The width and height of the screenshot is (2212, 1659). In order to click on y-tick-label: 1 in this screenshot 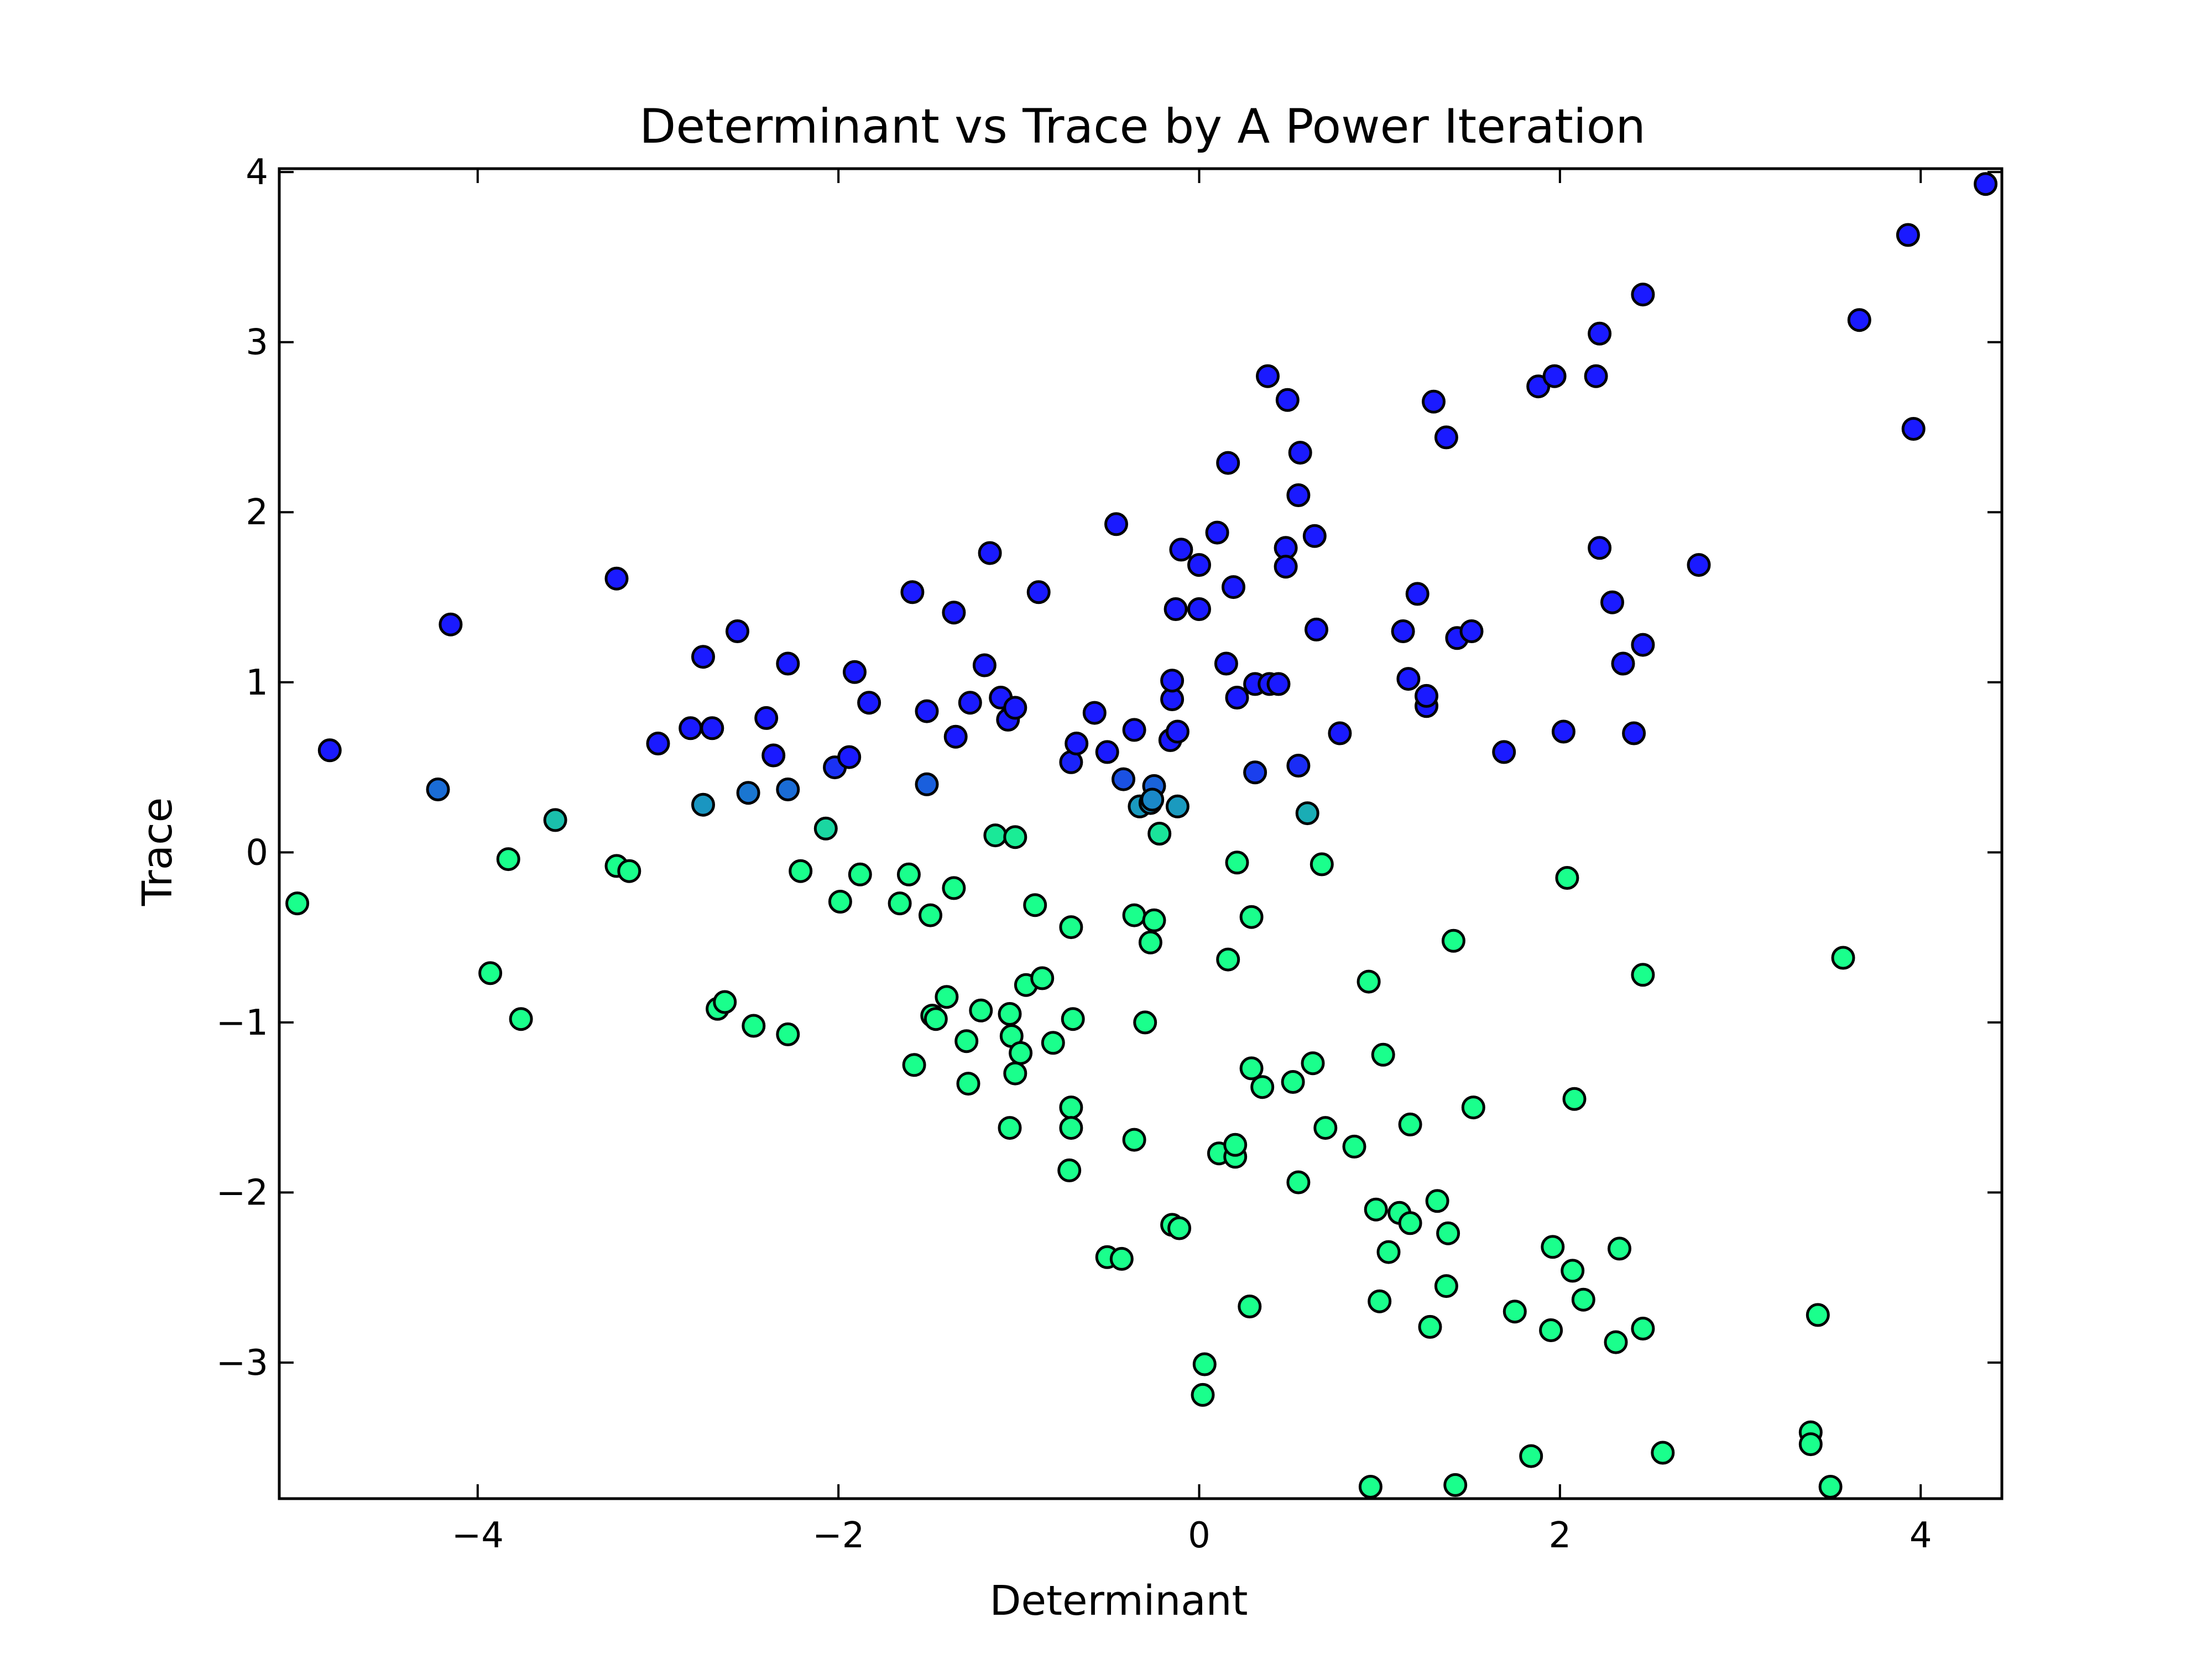, I will do `click(257, 683)`.